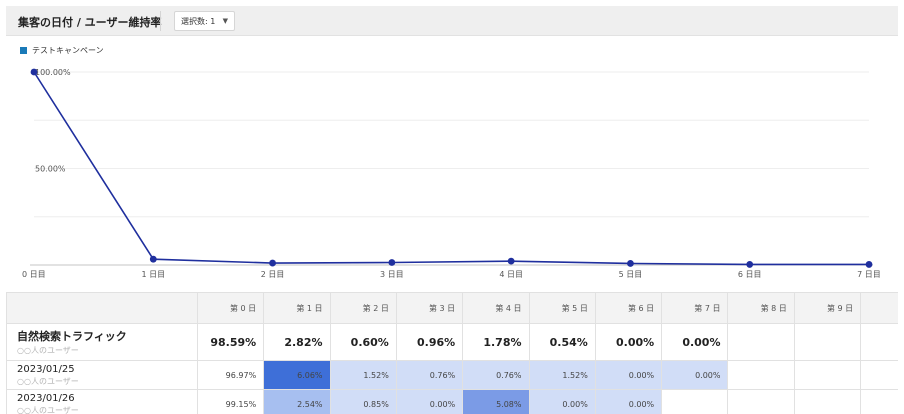 The image size is (904, 414). Describe the element at coordinates (46, 369) in the screenshot. I see `cohort-date: 2023/01/25` at that location.